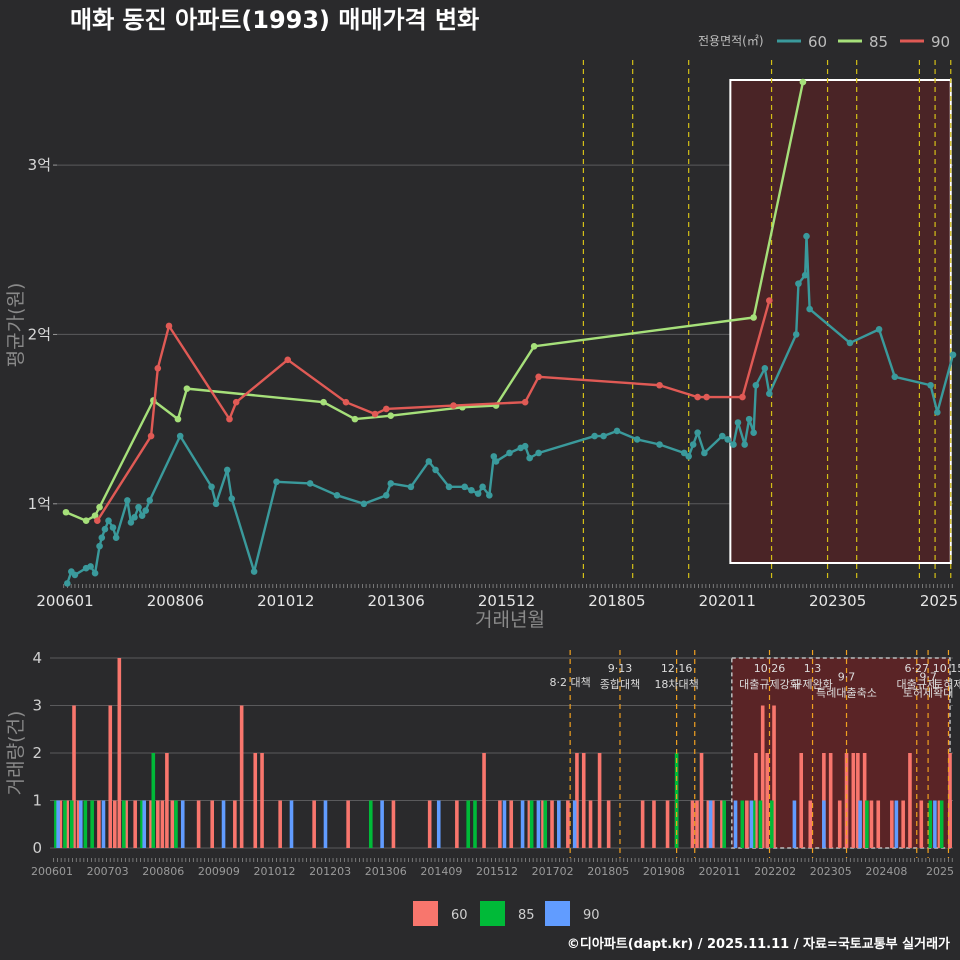 The height and width of the screenshot is (960, 960). Describe the element at coordinates (175, 601) in the screenshot. I see `price-x-tick-label: 200806` at that location.